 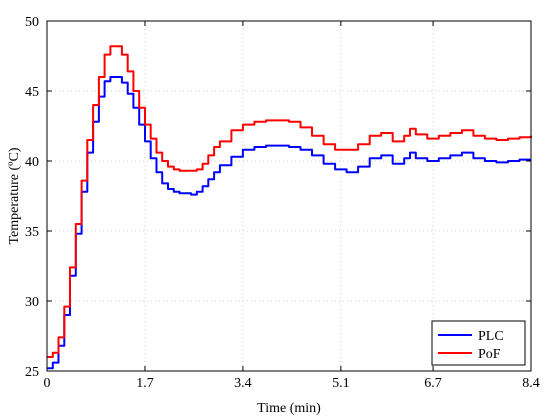 I want to click on x-tick-label: 3.4, so click(x=243, y=383).